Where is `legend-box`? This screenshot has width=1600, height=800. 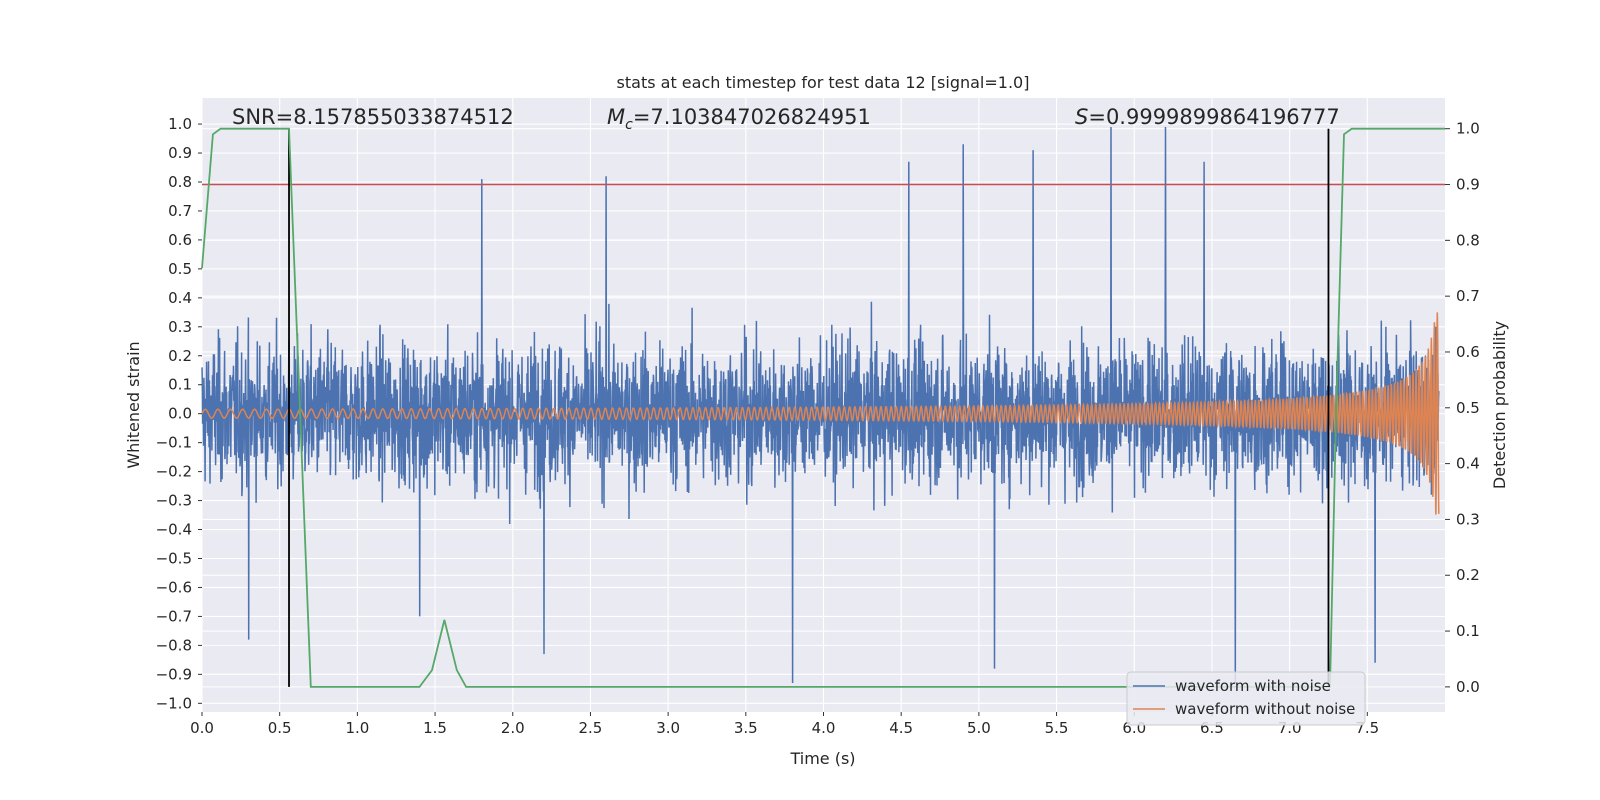 legend-box is located at coordinates (1246, 698).